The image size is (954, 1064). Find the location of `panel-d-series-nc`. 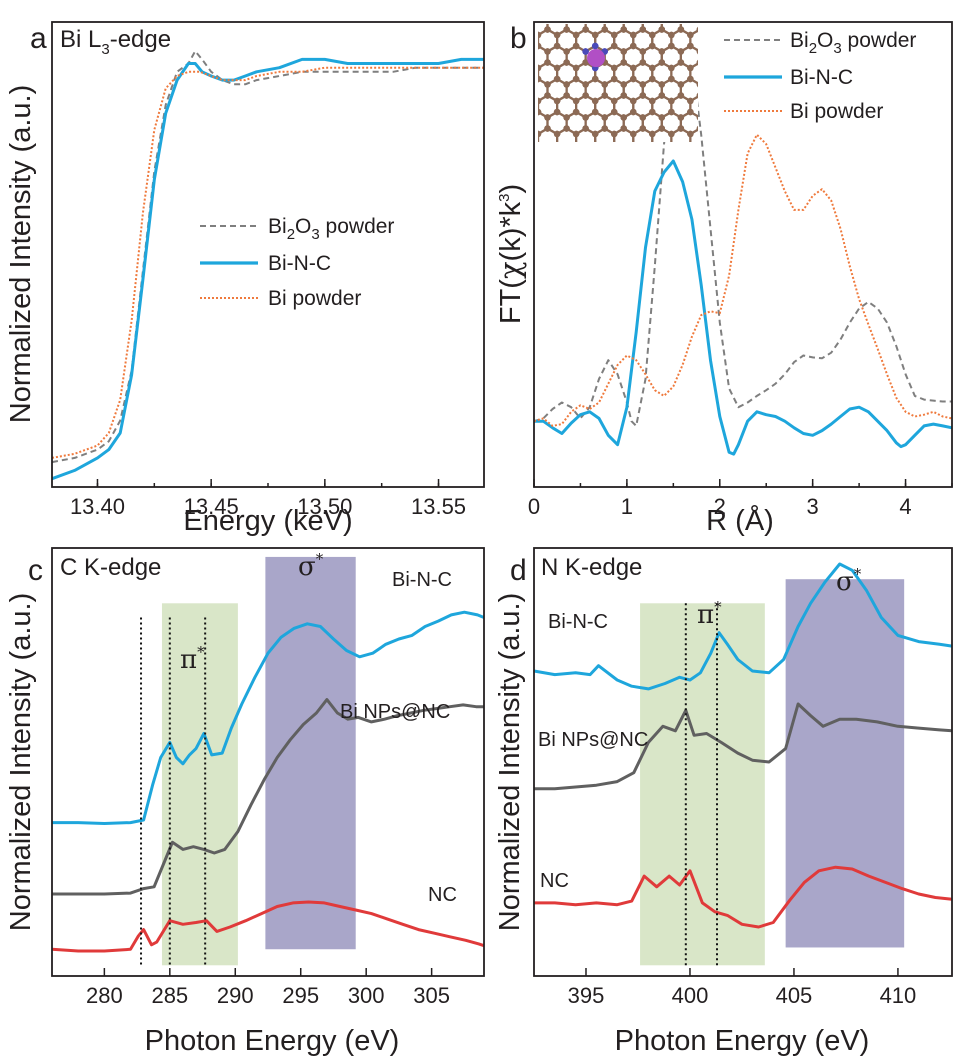

panel-d-series-nc is located at coordinates (743, 897).